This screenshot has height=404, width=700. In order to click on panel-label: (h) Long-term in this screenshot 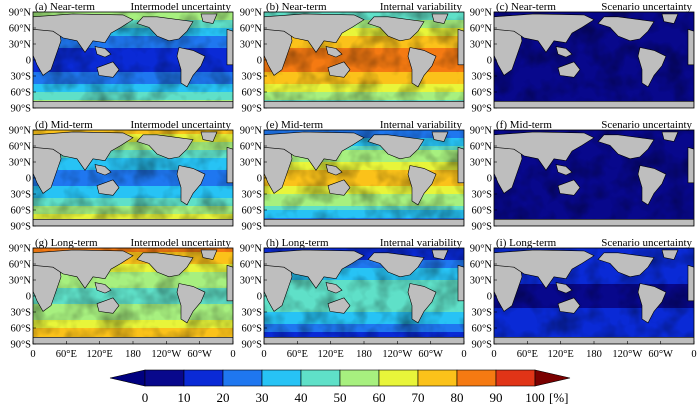, I will do `click(297, 243)`.